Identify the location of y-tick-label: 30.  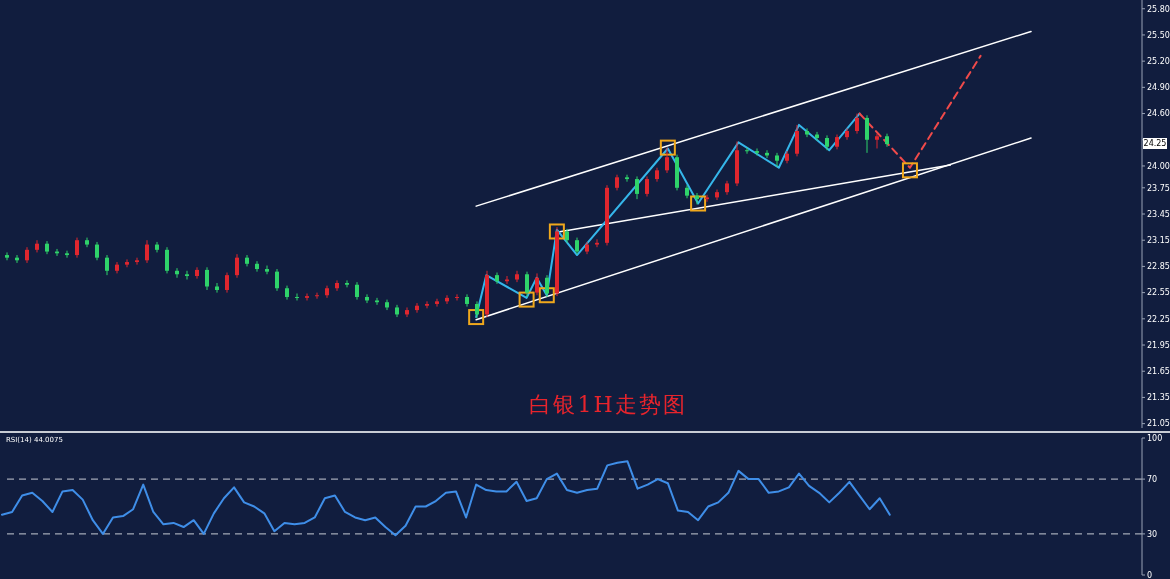
(1152, 534).